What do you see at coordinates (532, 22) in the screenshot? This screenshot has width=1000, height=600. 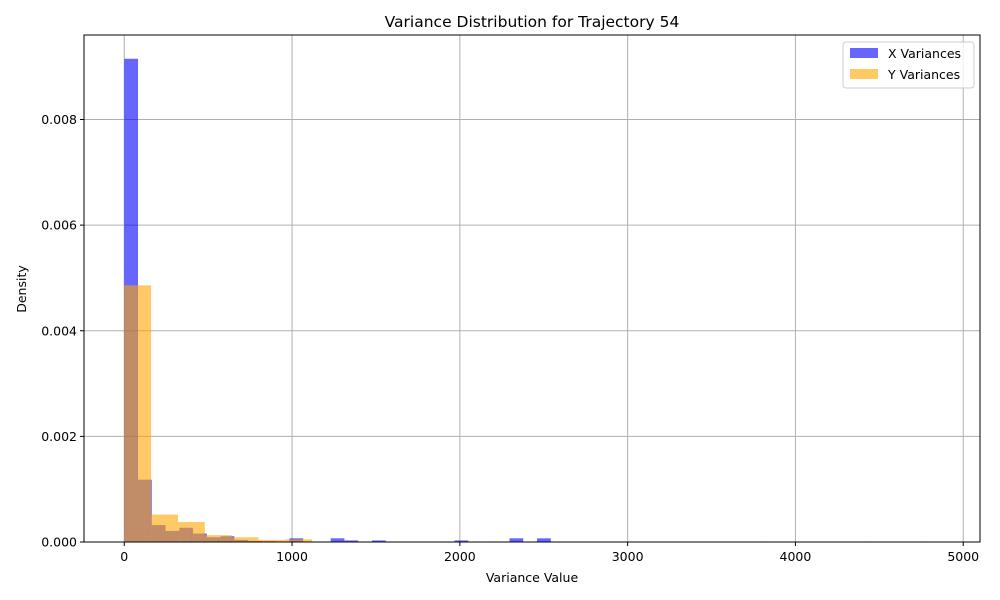 I see `chart-title: Variance Distribution for Trajectory 54` at bounding box center [532, 22].